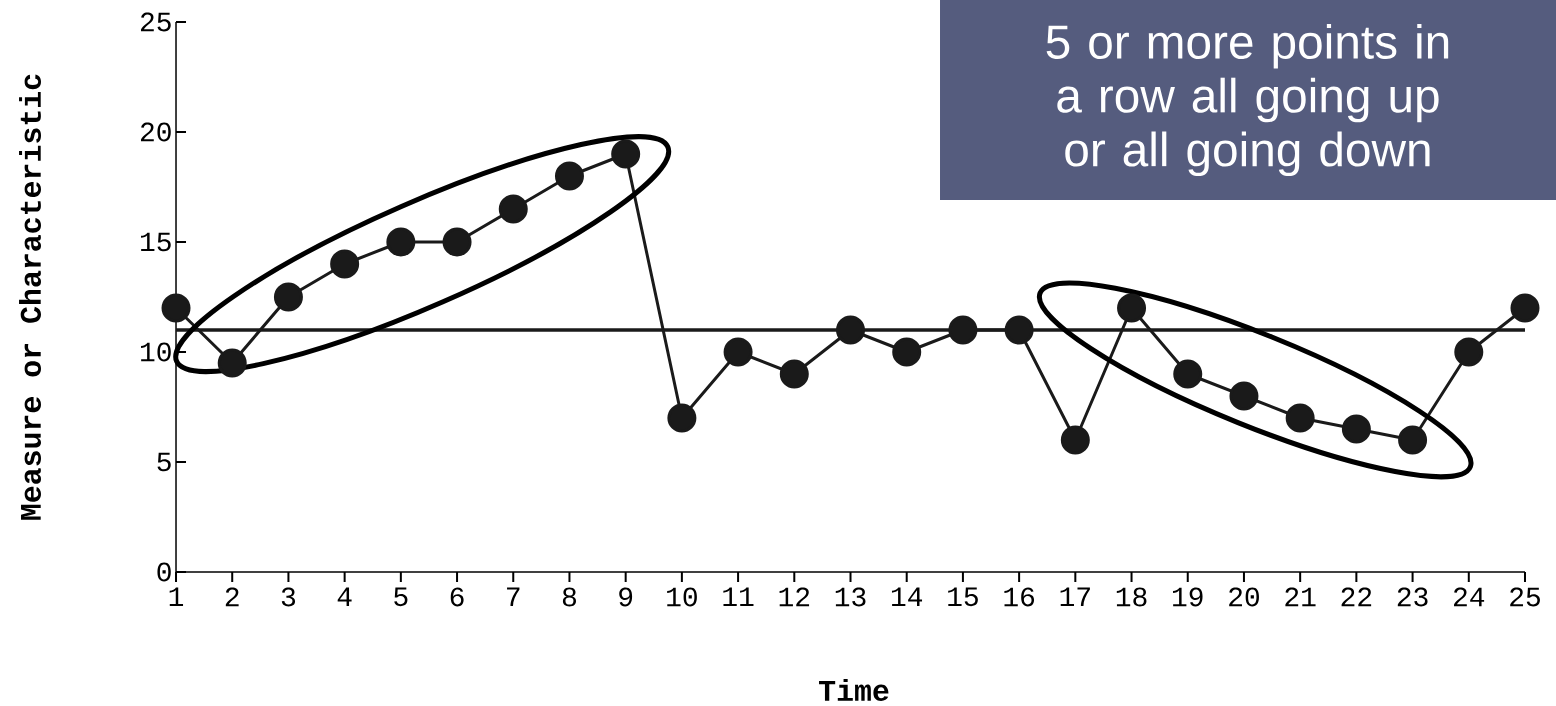 The image size is (1556, 706). Describe the element at coordinates (1469, 597) in the screenshot. I see `x-tick-label: 24` at that location.